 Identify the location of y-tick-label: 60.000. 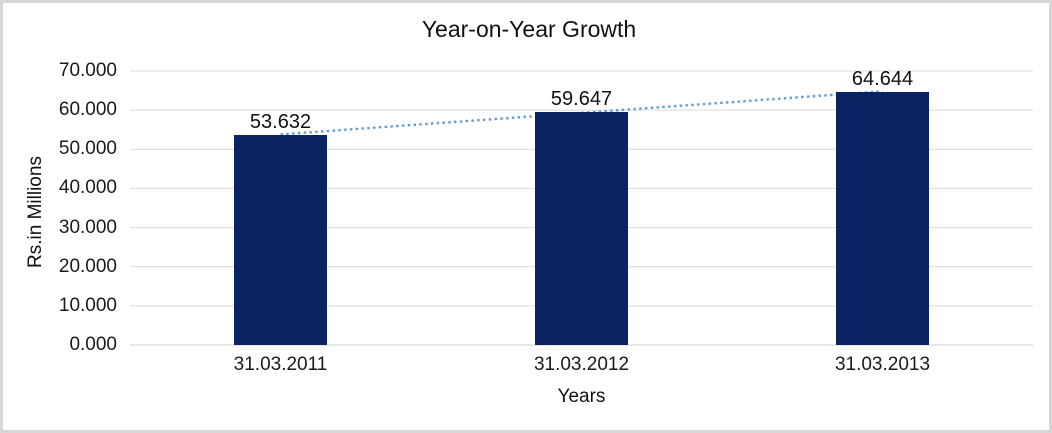
(87, 110).